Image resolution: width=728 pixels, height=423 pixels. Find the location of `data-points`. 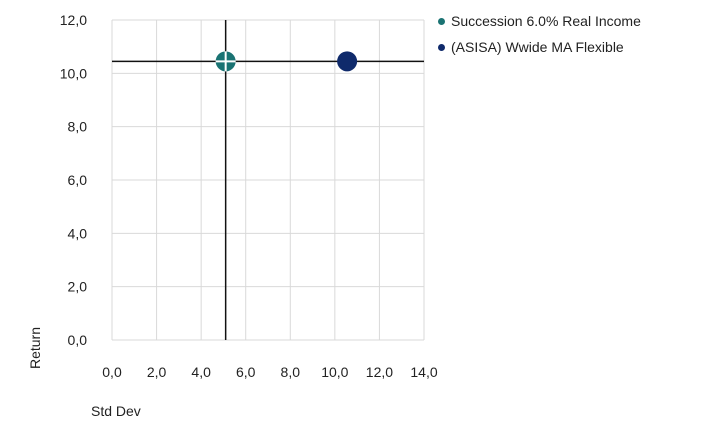

data-points is located at coordinates (286, 61).